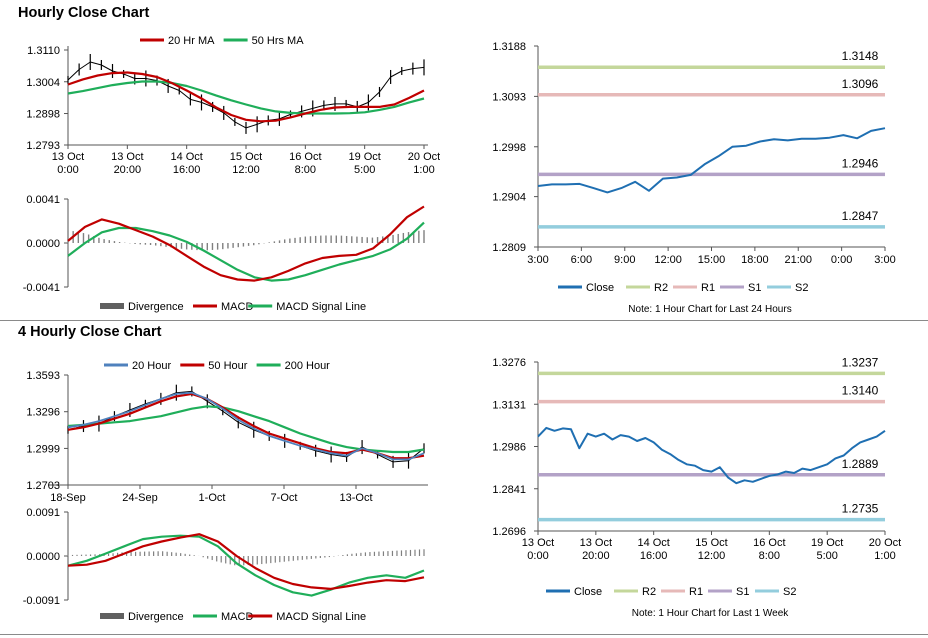 Image resolution: width=928 pixels, height=638 pixels. What do you see at coordinates (860, 391) in the screenshot?
I see `4hourly-levels-level-label-r1: 1.3140` at bounding box center [860, 391].